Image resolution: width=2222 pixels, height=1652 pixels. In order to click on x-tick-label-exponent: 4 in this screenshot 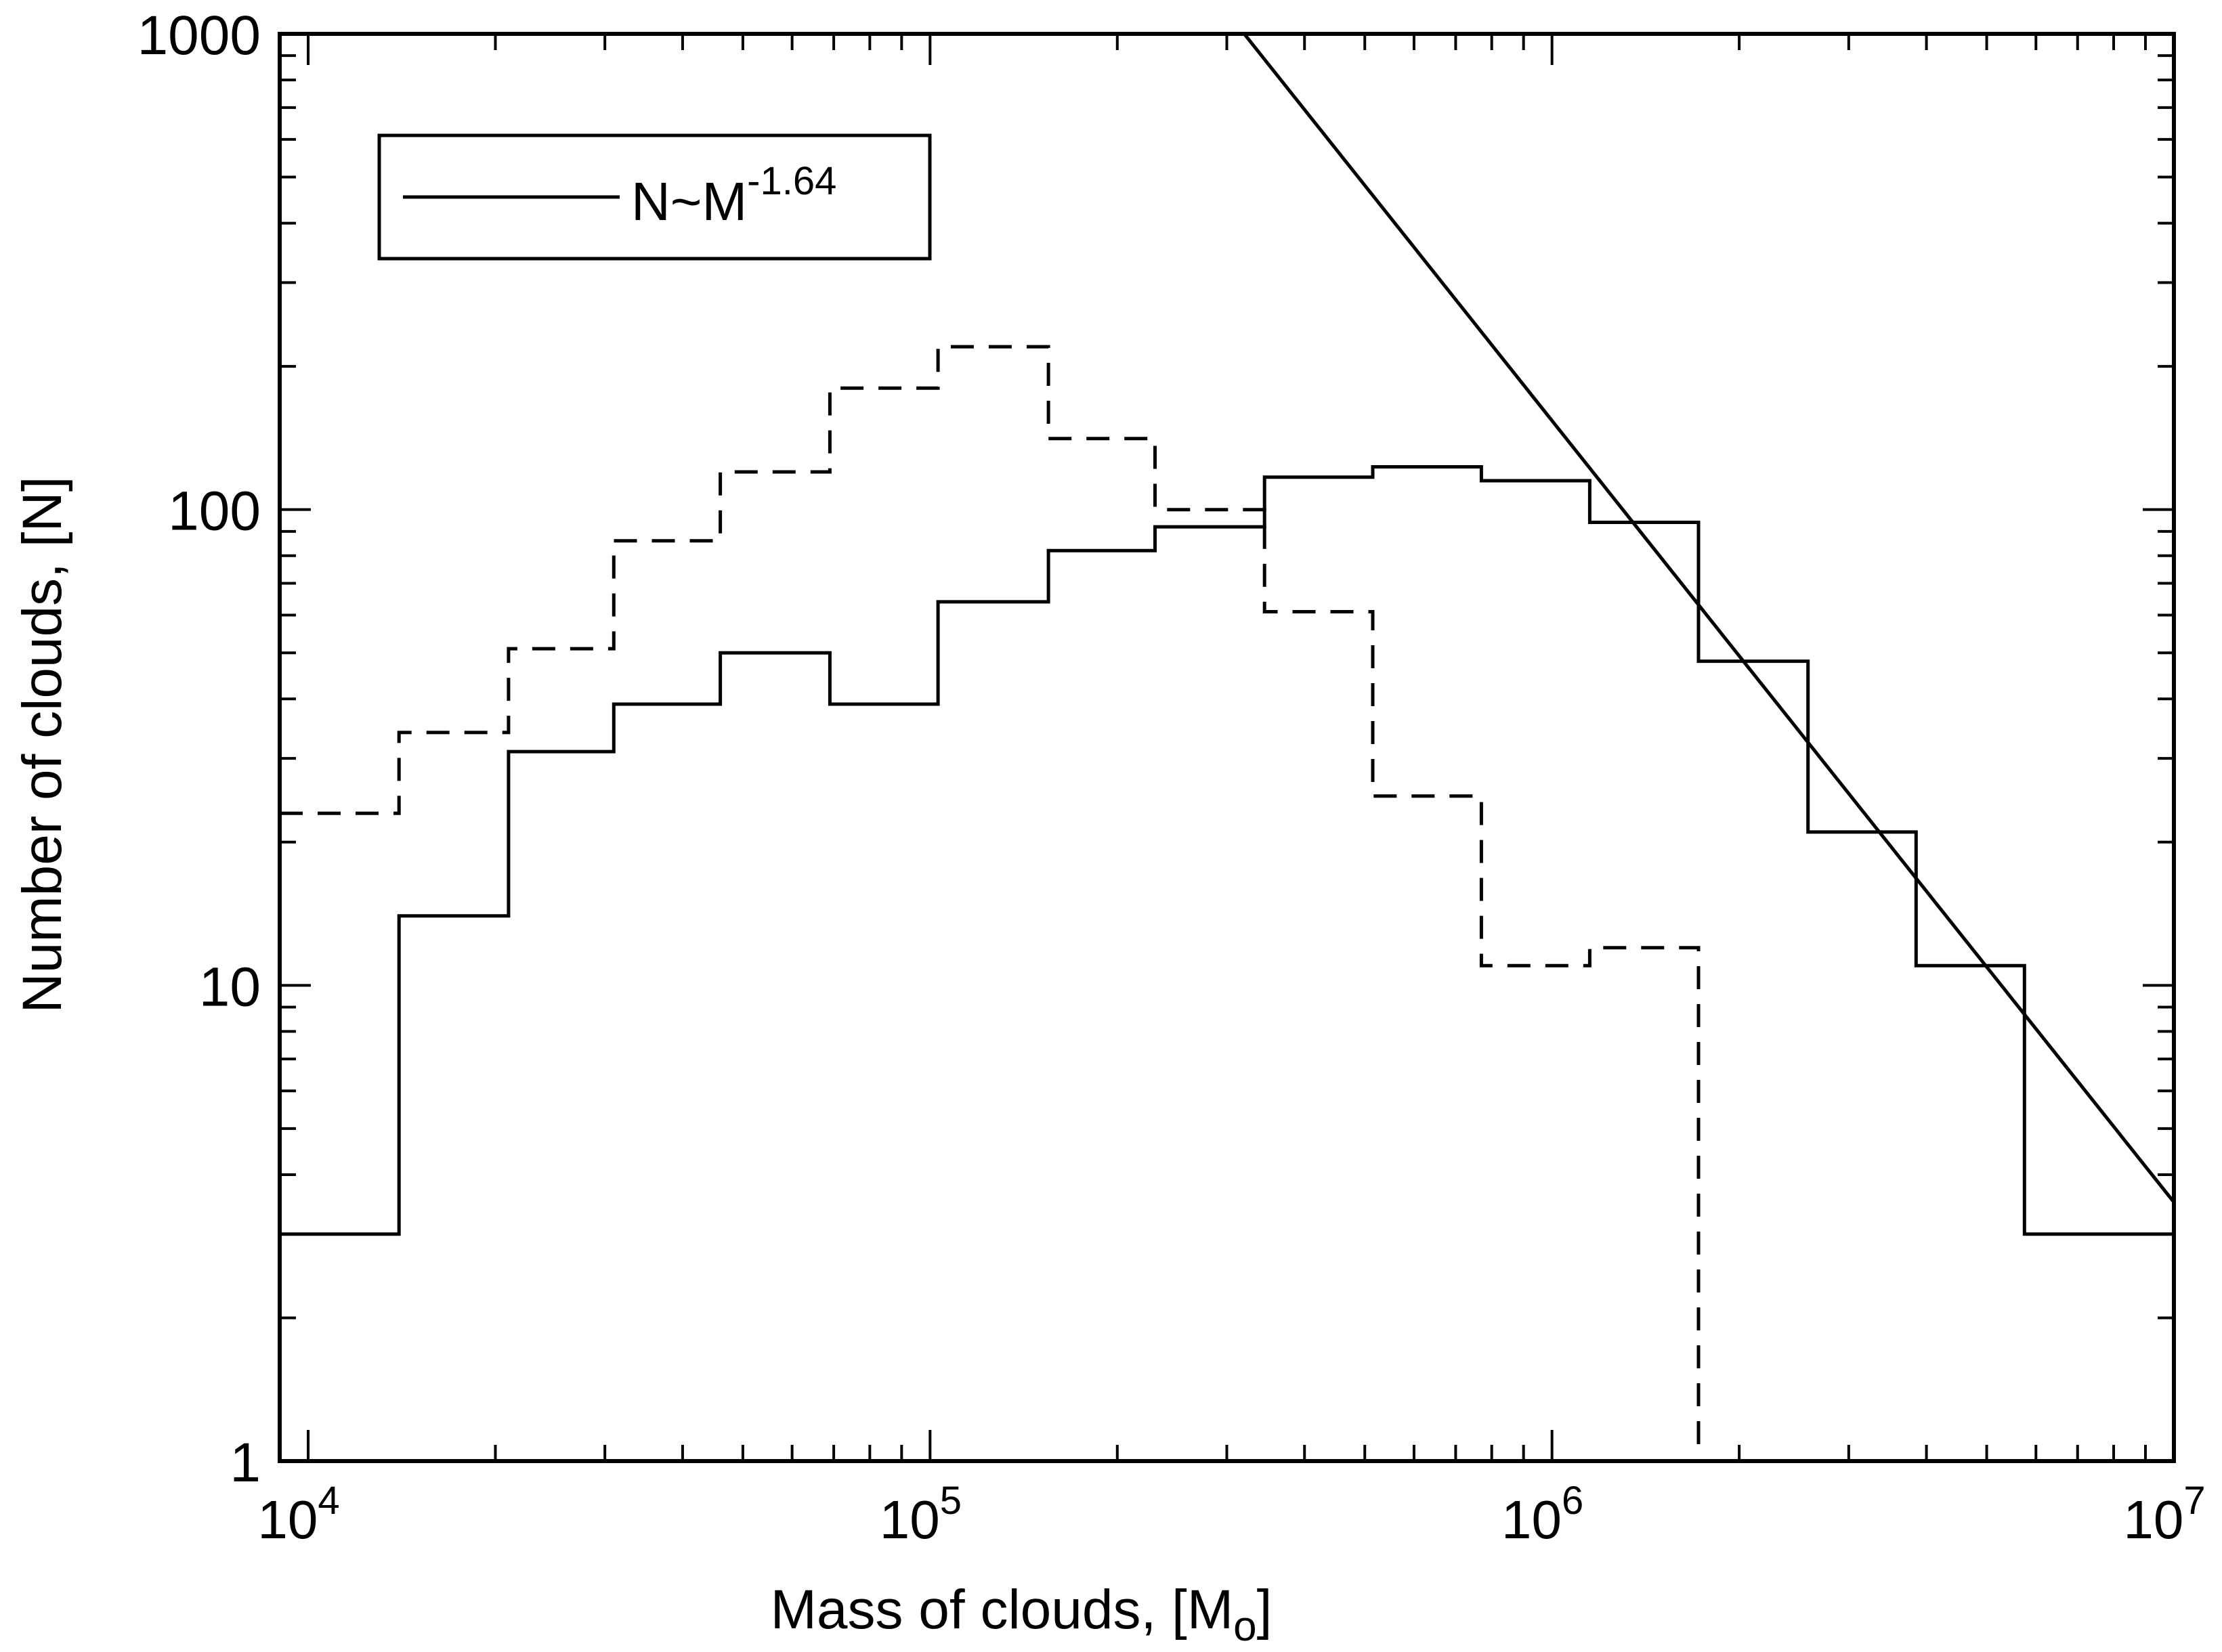, I will do `click(329, 1501)`.